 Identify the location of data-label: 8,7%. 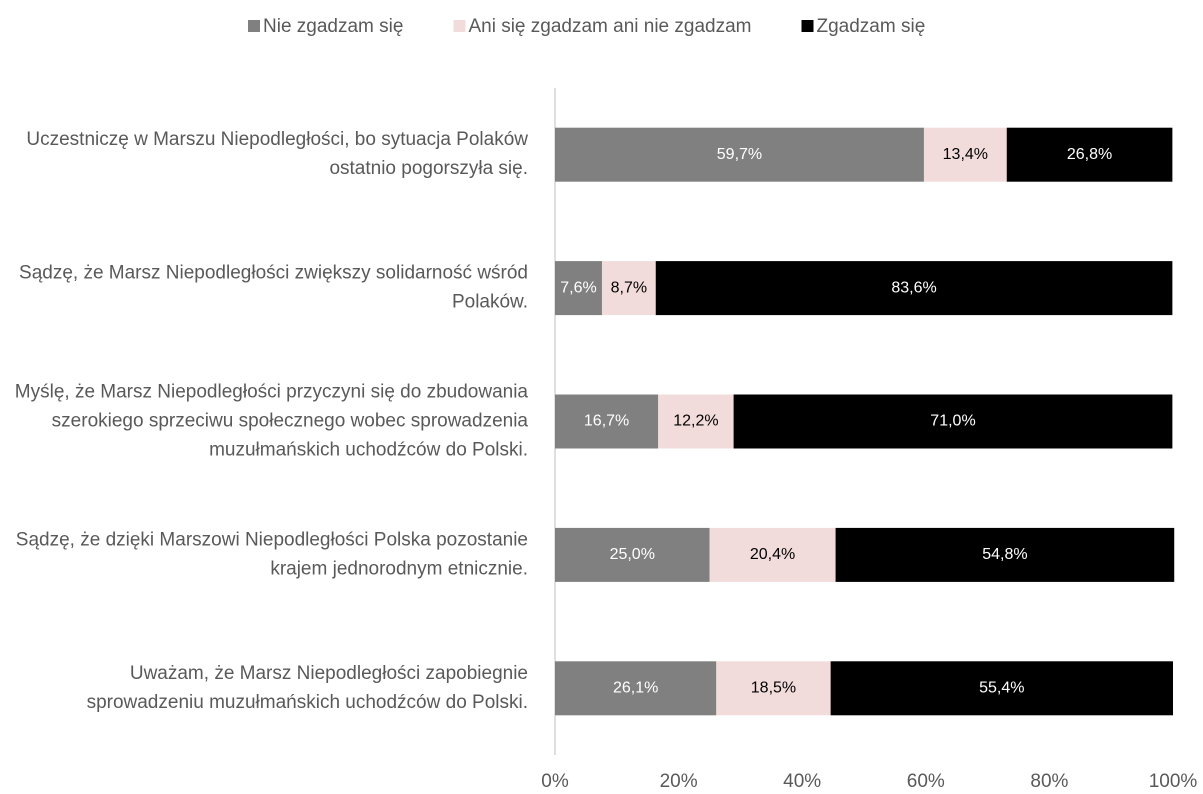
(629, 287).